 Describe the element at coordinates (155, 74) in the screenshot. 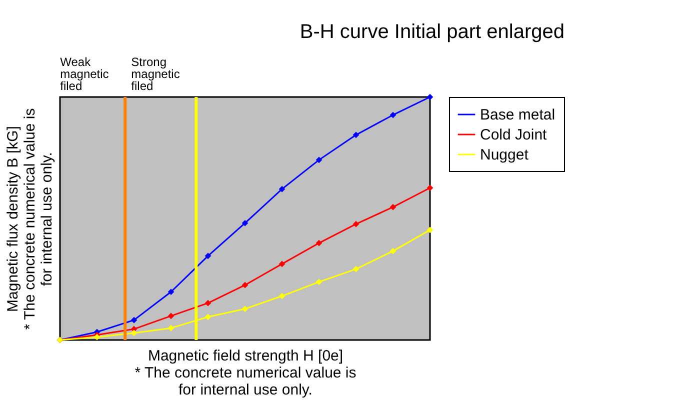

I see `text: Strong magnetic filed` at that location.